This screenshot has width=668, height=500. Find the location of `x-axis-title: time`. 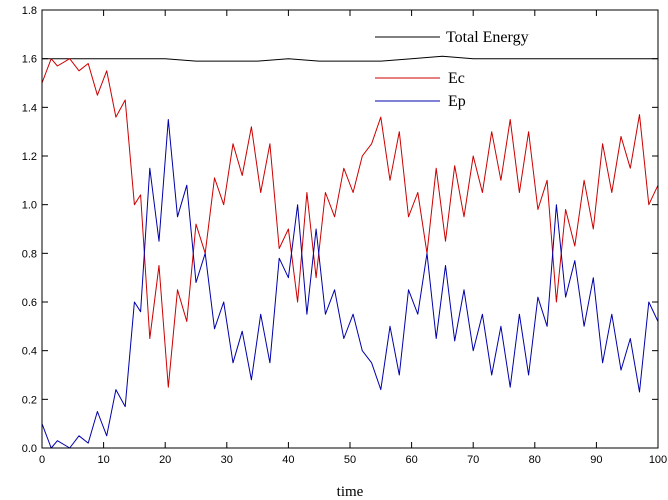

x-axis-title: time is located at coordinates (350, 492).